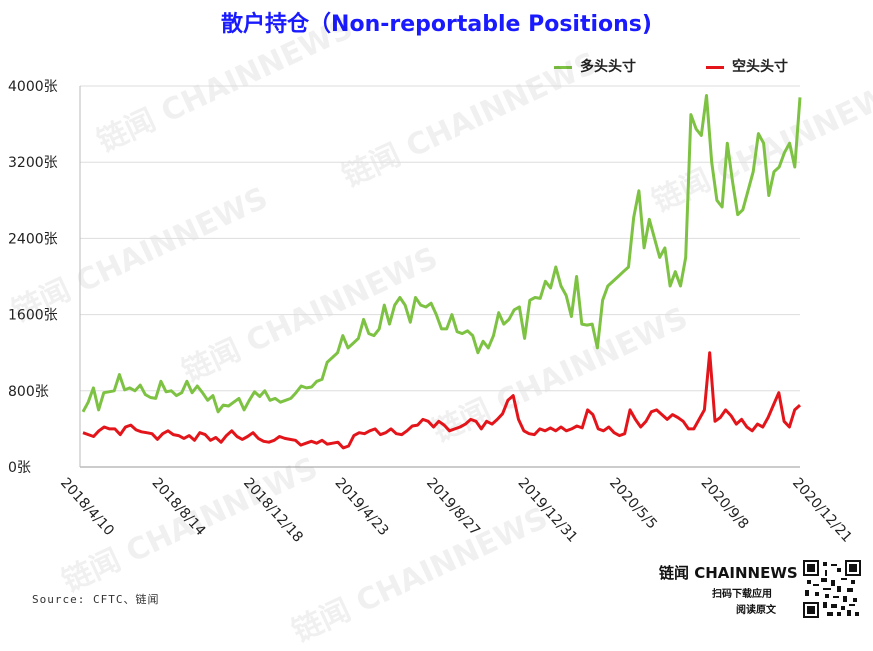  I want to click on brand-read: 阅读原文, so click(756, 610).